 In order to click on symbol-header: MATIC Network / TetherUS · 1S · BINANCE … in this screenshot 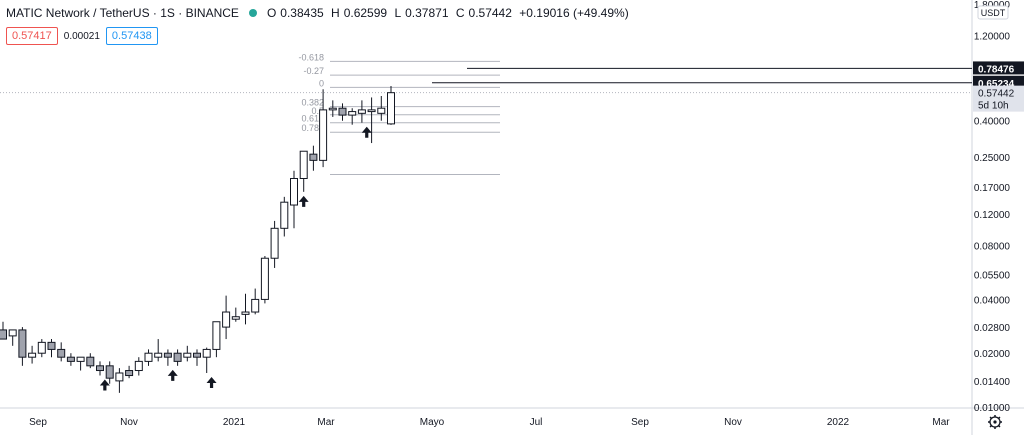, I will do `click(319, 13)`.